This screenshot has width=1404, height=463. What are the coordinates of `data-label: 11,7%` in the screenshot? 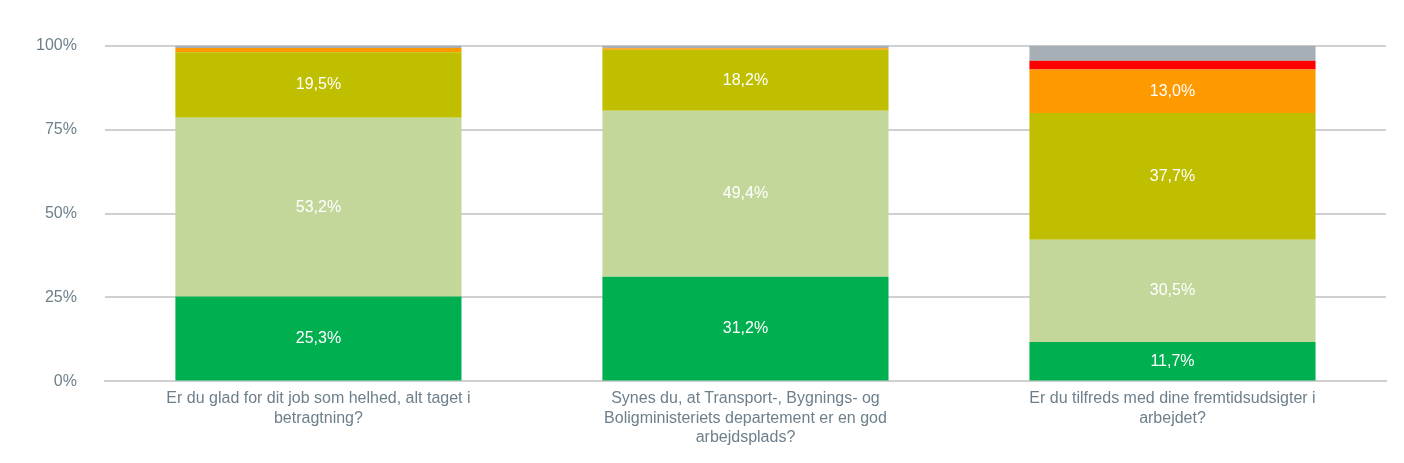 It's located at (1172, 360).